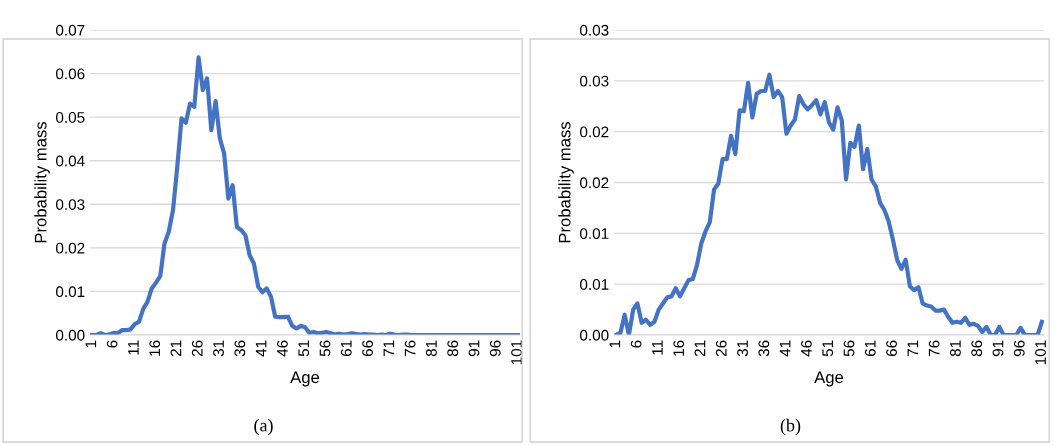  What do you see at coordinates (70, 30) in the screenshot?
I see `y-tick-label: 0.07` at bounding box center [70, 30].